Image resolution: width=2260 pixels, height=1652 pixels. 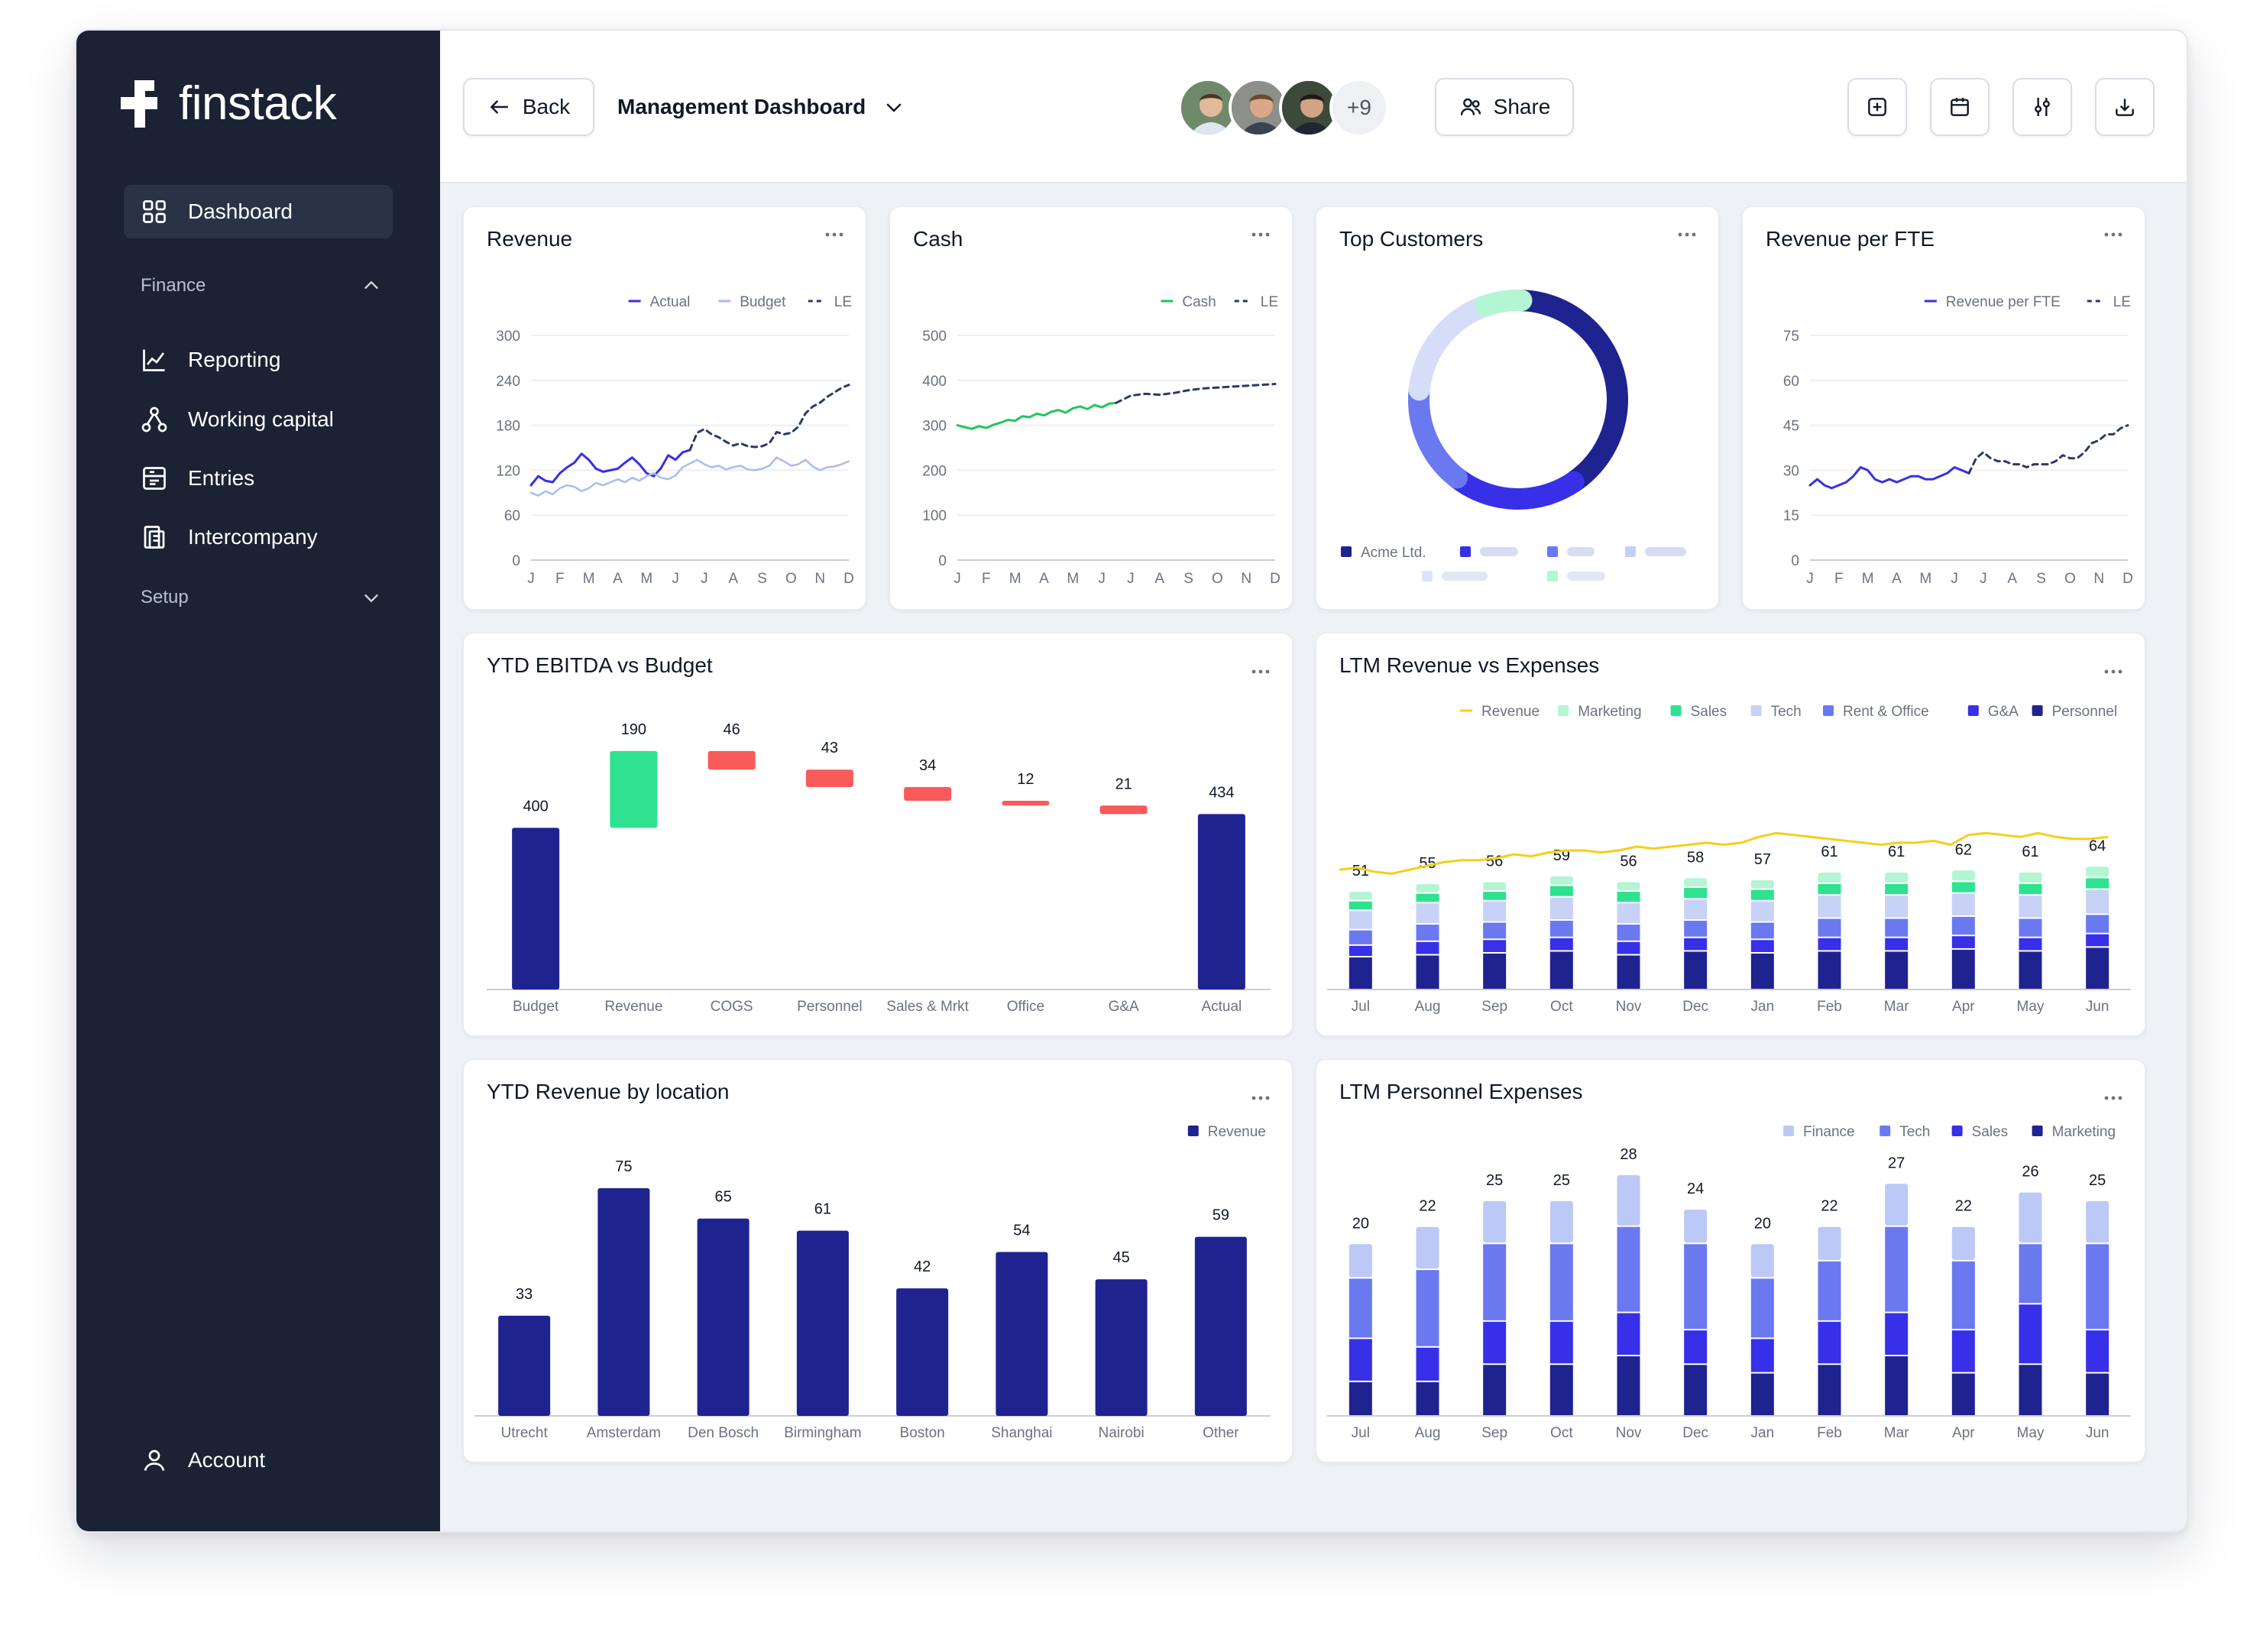 I want to click on person-photo-icon, so click(x=1258, y=107).